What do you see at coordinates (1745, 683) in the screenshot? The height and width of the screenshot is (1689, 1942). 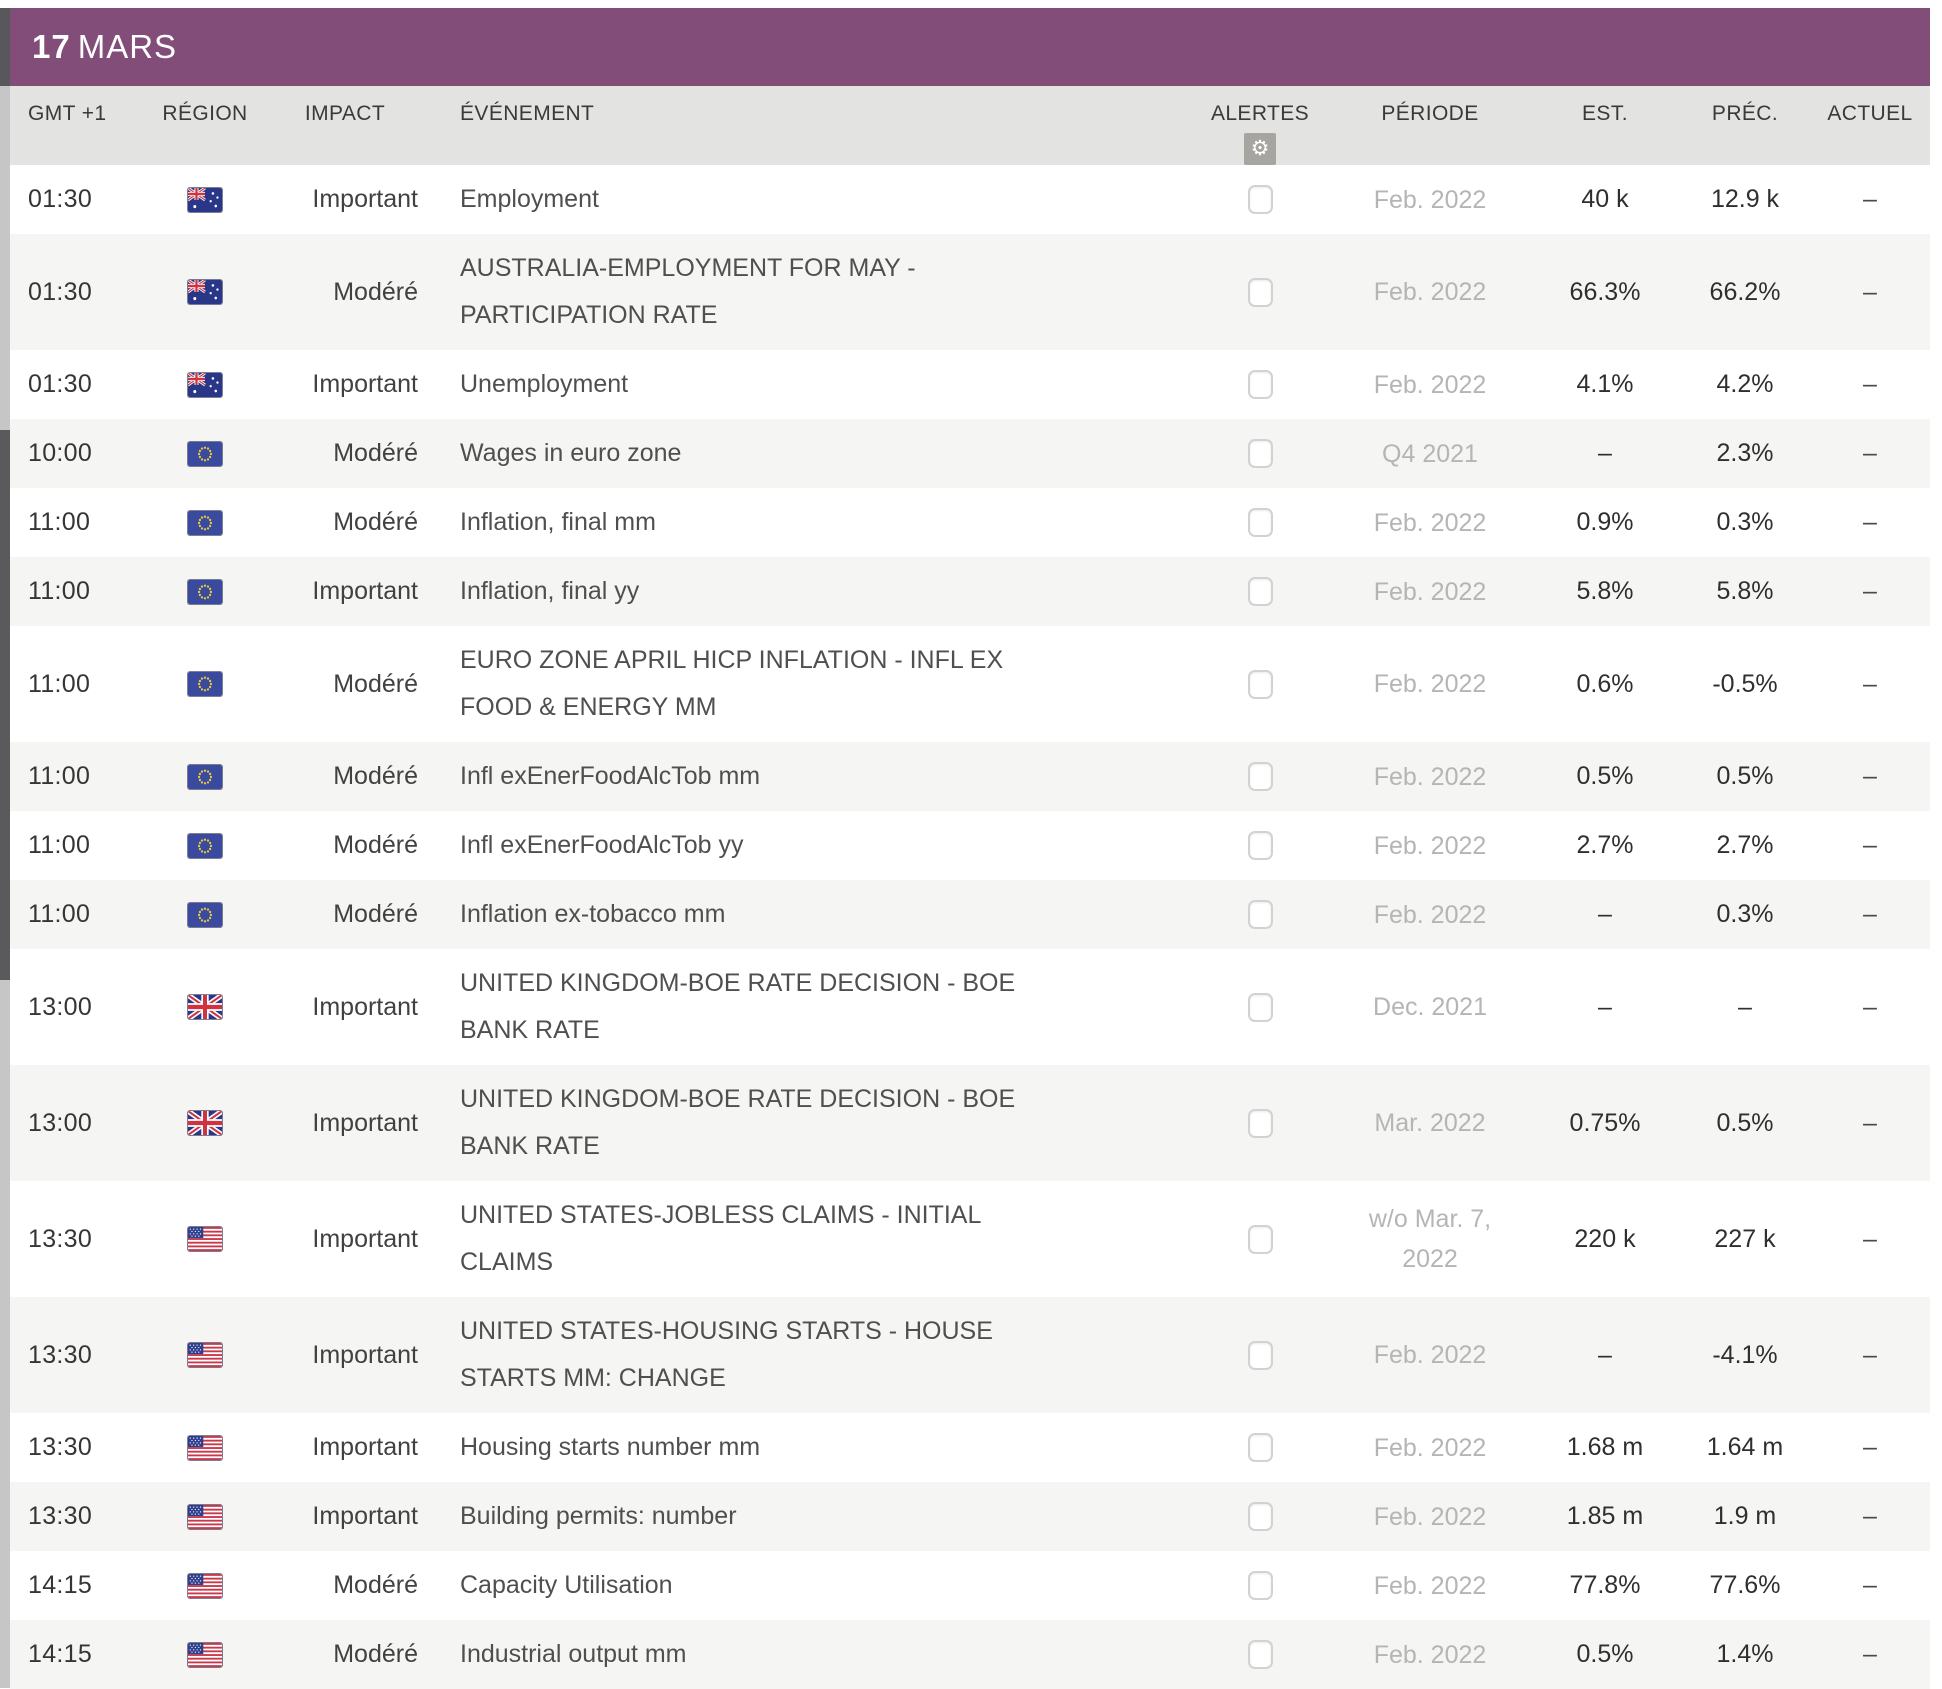 I see `event-previous: -0.5%` at bounding box center [1745, 683].